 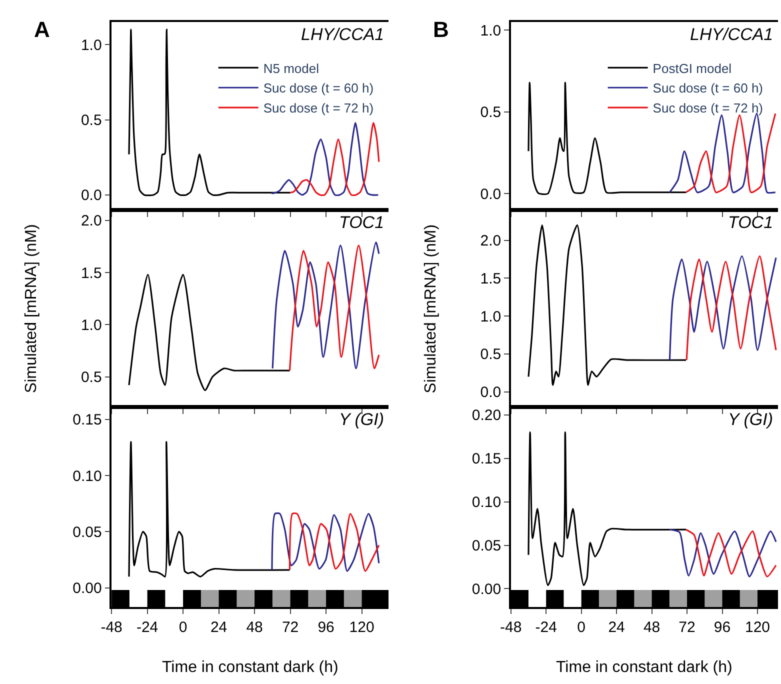 I want to click on y-tick-label: 0.20, so click(x=487, y=415).